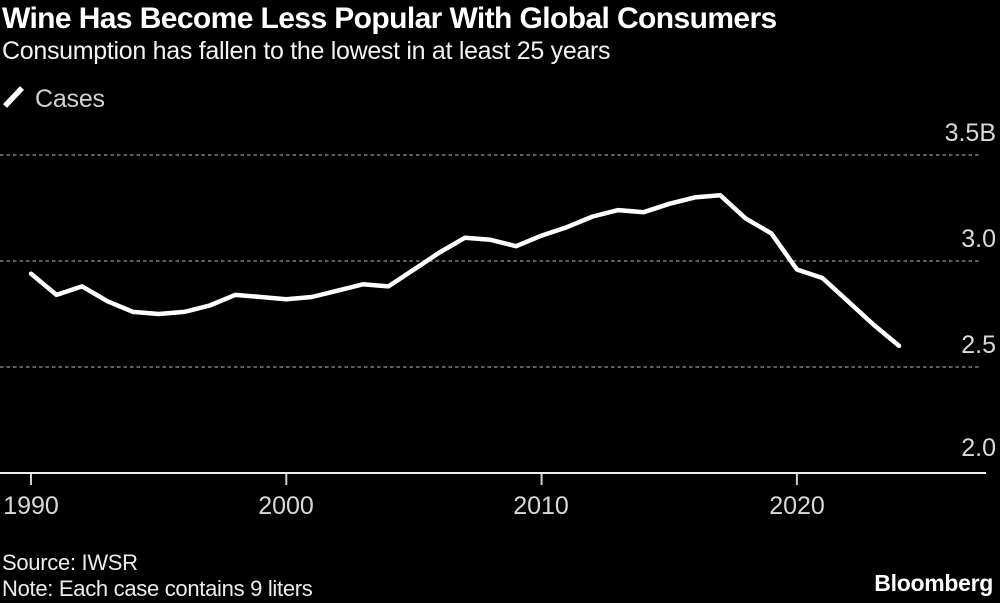  Describe the element at coordinates (70, 562) in the screenshot. I see `footer-source: Source: IWSR` at that location.